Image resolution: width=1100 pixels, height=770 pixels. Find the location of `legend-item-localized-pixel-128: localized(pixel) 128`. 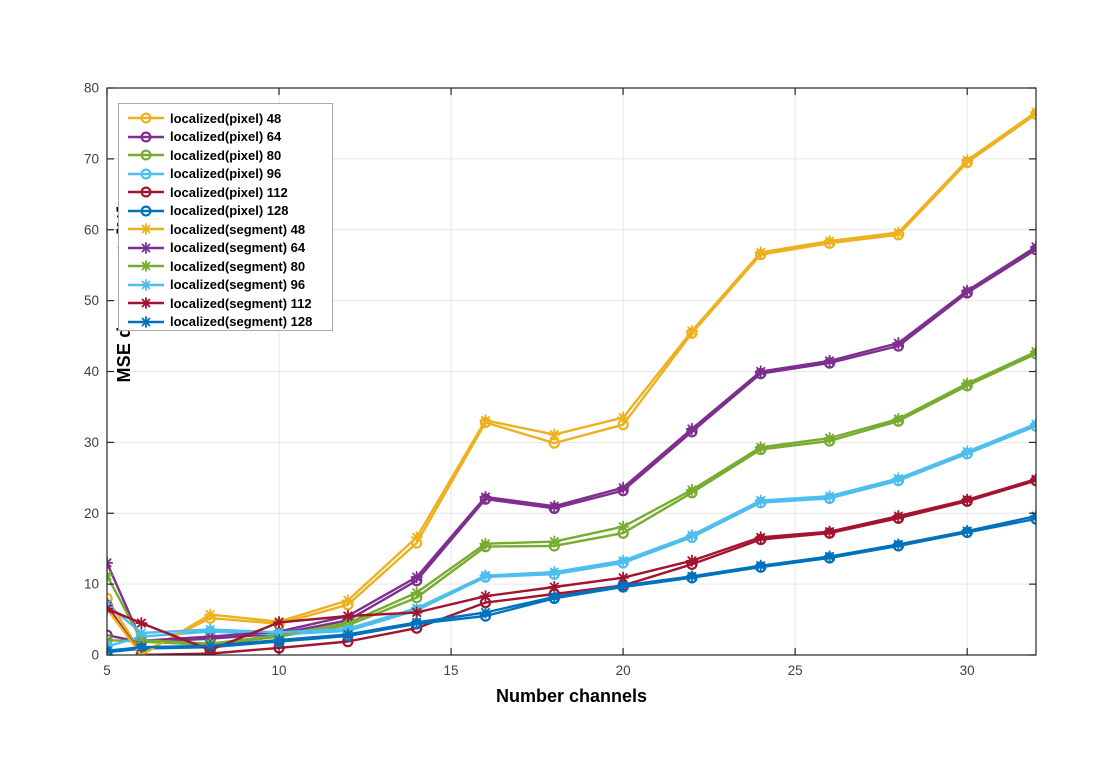

legend-item-localized-pixel-128: localized(pixel) 128 is located at coordinates (229, 211).